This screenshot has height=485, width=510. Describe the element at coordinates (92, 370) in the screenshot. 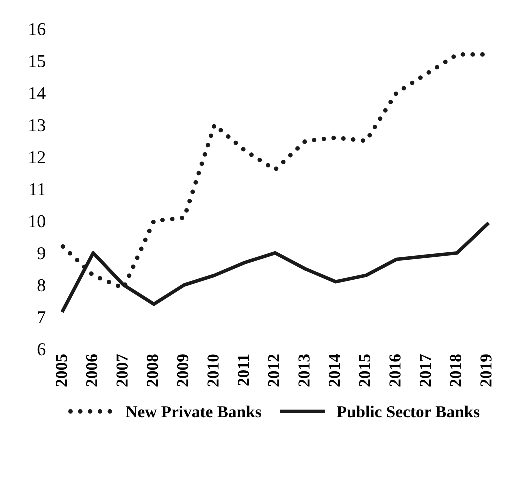

I see `x-tick-label: 2006` at that location.